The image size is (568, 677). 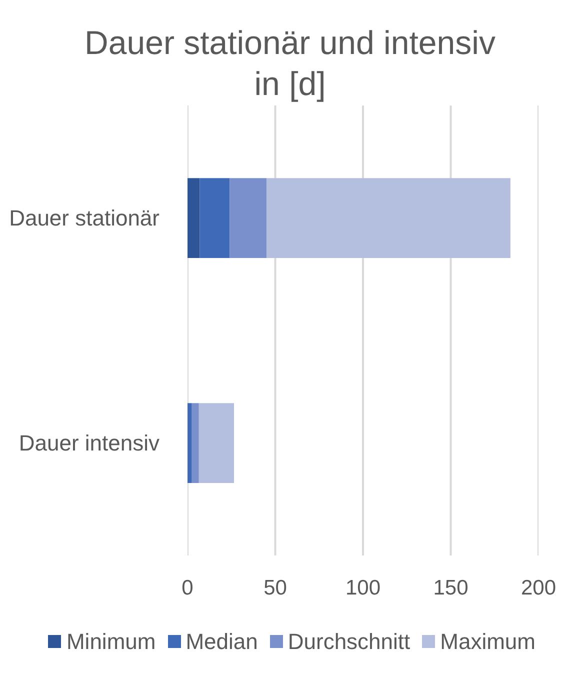 I want to click on y-tick-label: Dauer intensiv, so click(x=89, y=443).